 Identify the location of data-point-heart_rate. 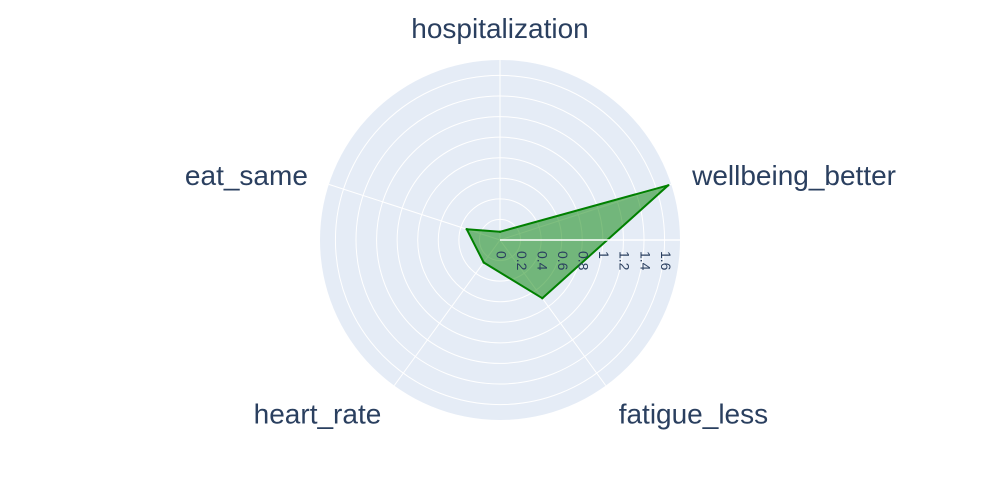
(483, 262).